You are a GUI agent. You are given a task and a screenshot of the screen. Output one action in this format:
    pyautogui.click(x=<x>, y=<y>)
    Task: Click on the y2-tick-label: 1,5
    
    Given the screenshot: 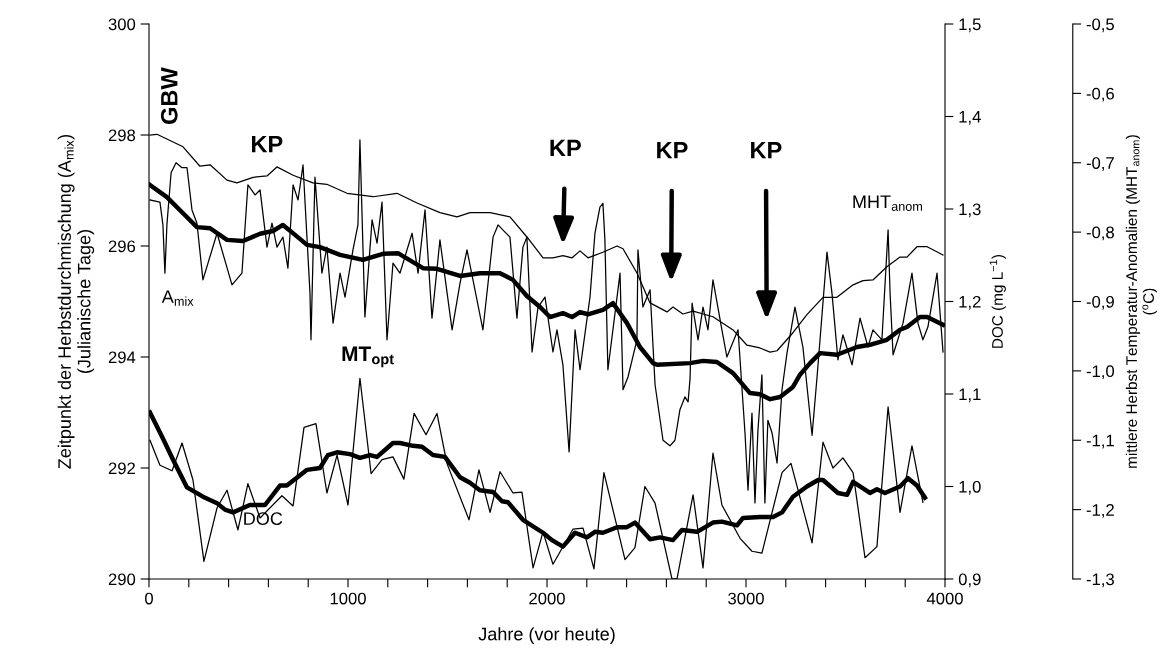 What is the action you would take?
    pyautogui.click(x=970, y=25)
    